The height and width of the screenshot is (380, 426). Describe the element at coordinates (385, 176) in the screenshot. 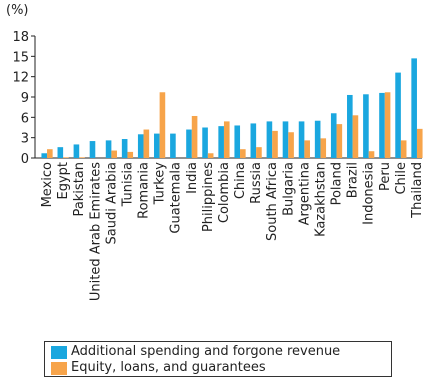

I see `x-category-label: Peru` at that location.